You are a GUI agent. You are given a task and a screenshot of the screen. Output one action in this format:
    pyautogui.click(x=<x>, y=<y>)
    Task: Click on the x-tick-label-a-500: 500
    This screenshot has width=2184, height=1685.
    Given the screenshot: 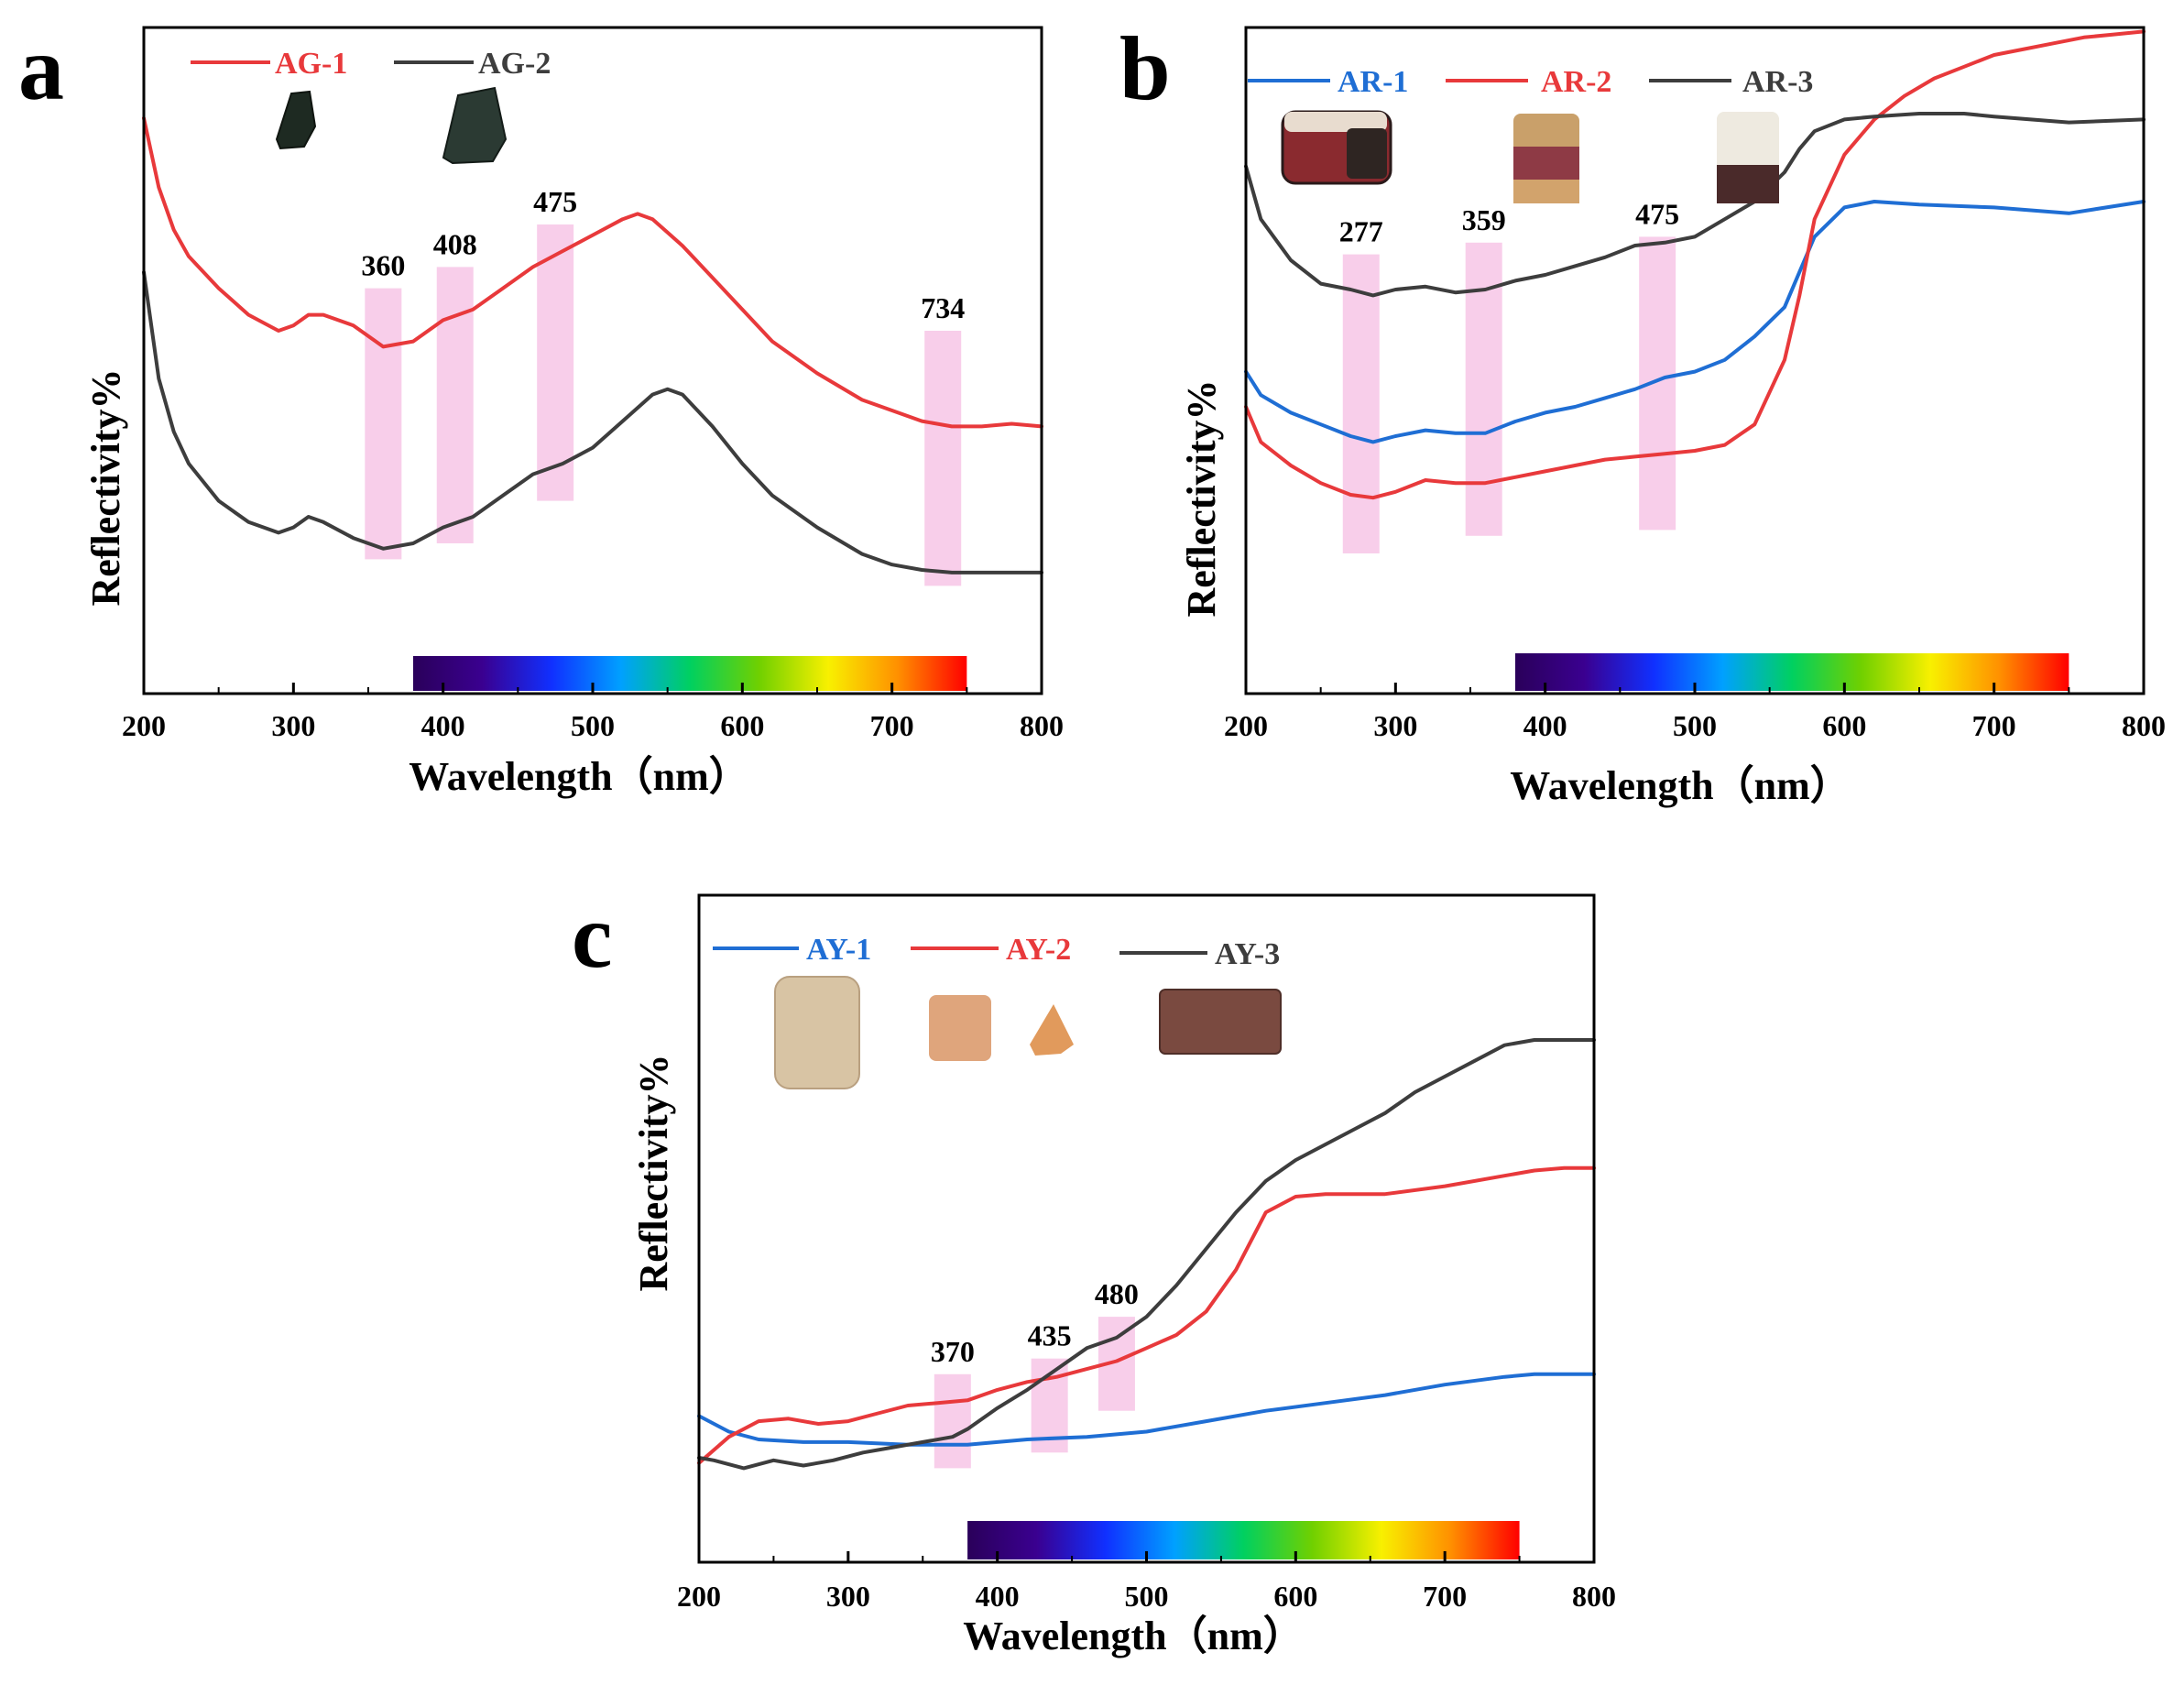 What is the action you would take?
    pyautogui.click(x=593, y=725)
    